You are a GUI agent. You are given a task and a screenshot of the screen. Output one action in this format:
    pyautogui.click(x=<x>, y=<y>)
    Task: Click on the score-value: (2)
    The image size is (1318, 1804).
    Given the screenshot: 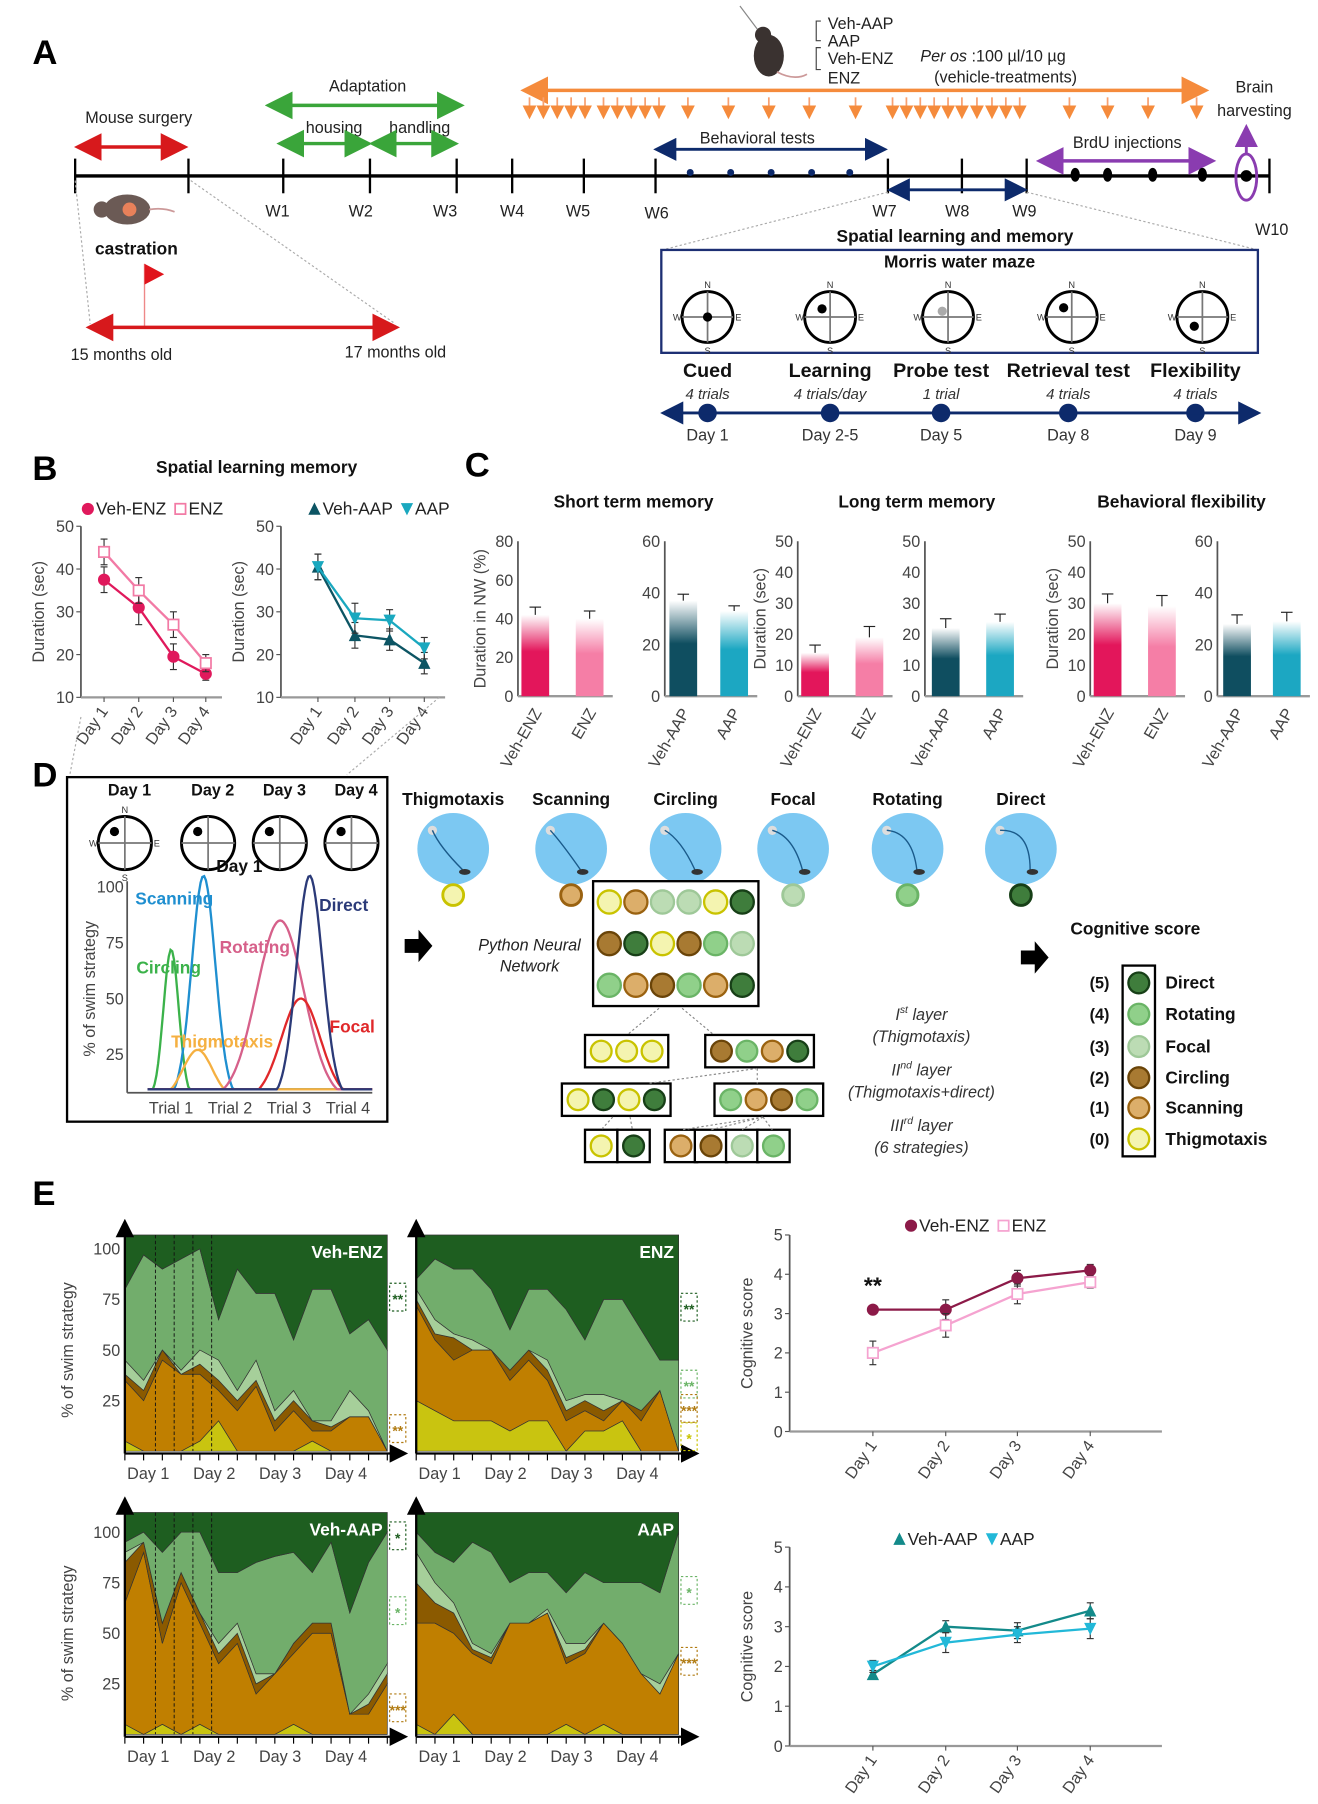 What is the action you would take?
    pyautogui.click(x=1100, y=1079)
    